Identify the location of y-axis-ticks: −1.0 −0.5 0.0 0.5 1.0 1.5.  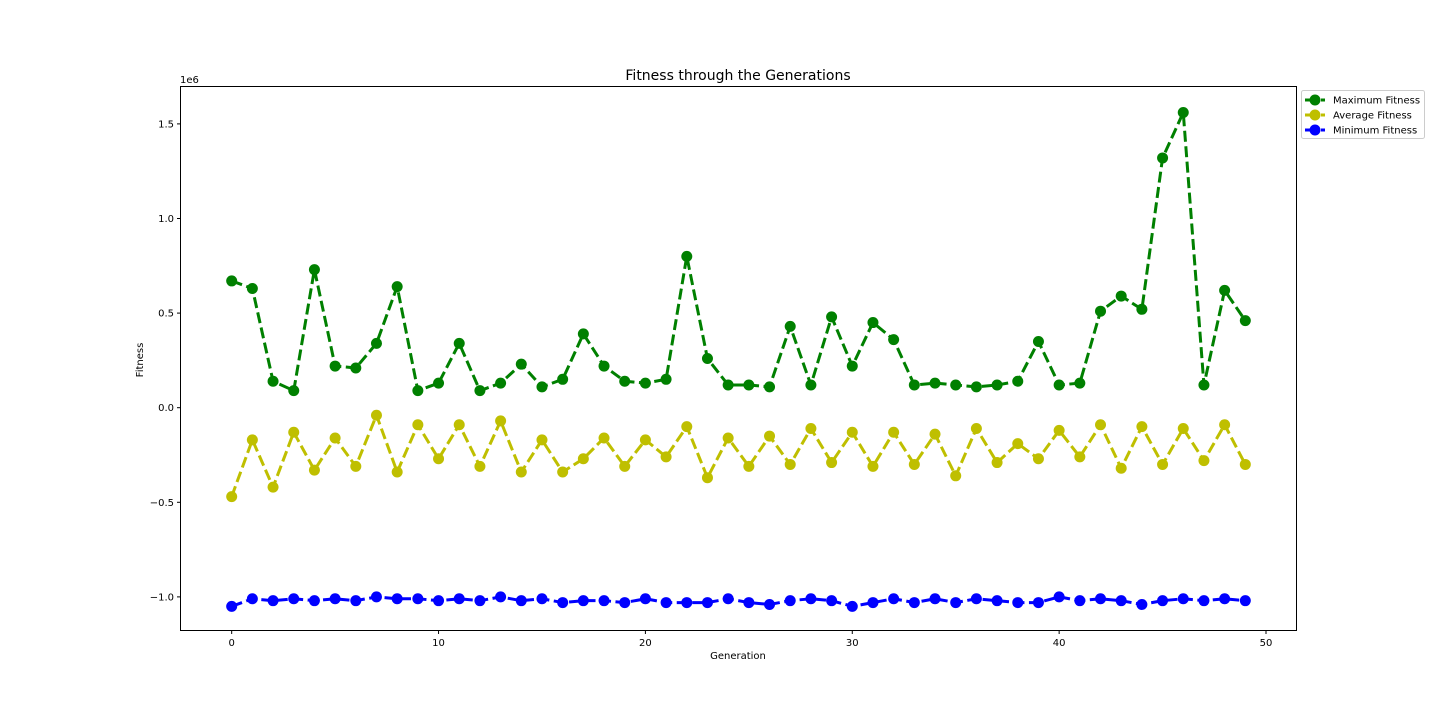
(165, 361).